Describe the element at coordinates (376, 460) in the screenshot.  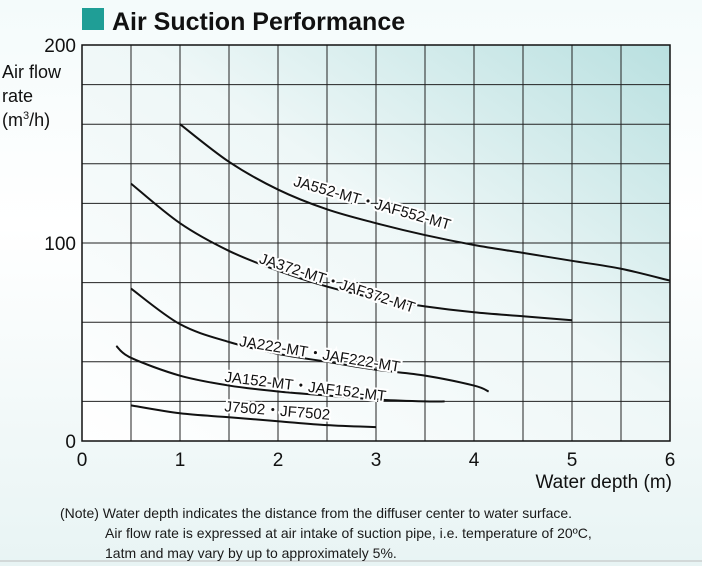
I see `x-tick-label: 3` at that location.